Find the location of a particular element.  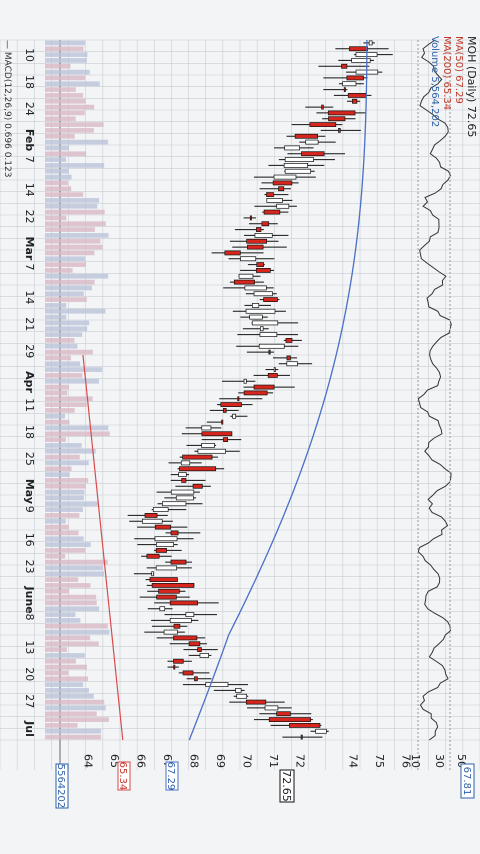

date-tick-label: 7 is located at coordinates (29, 159).